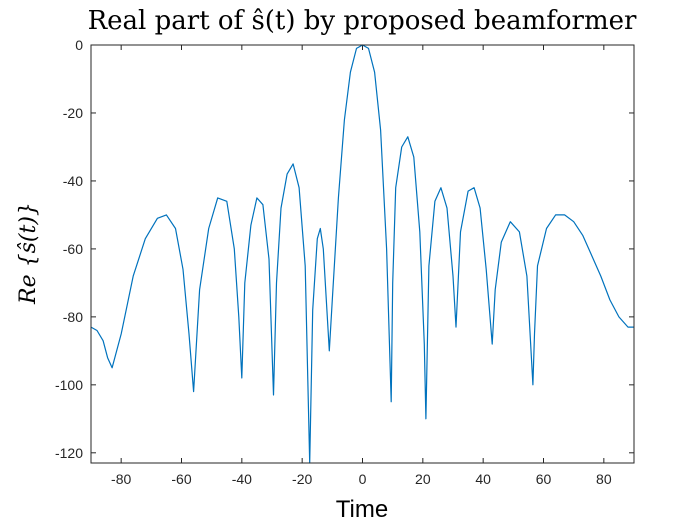  I want to click on y-tick-label: -40, so click(73, 181).